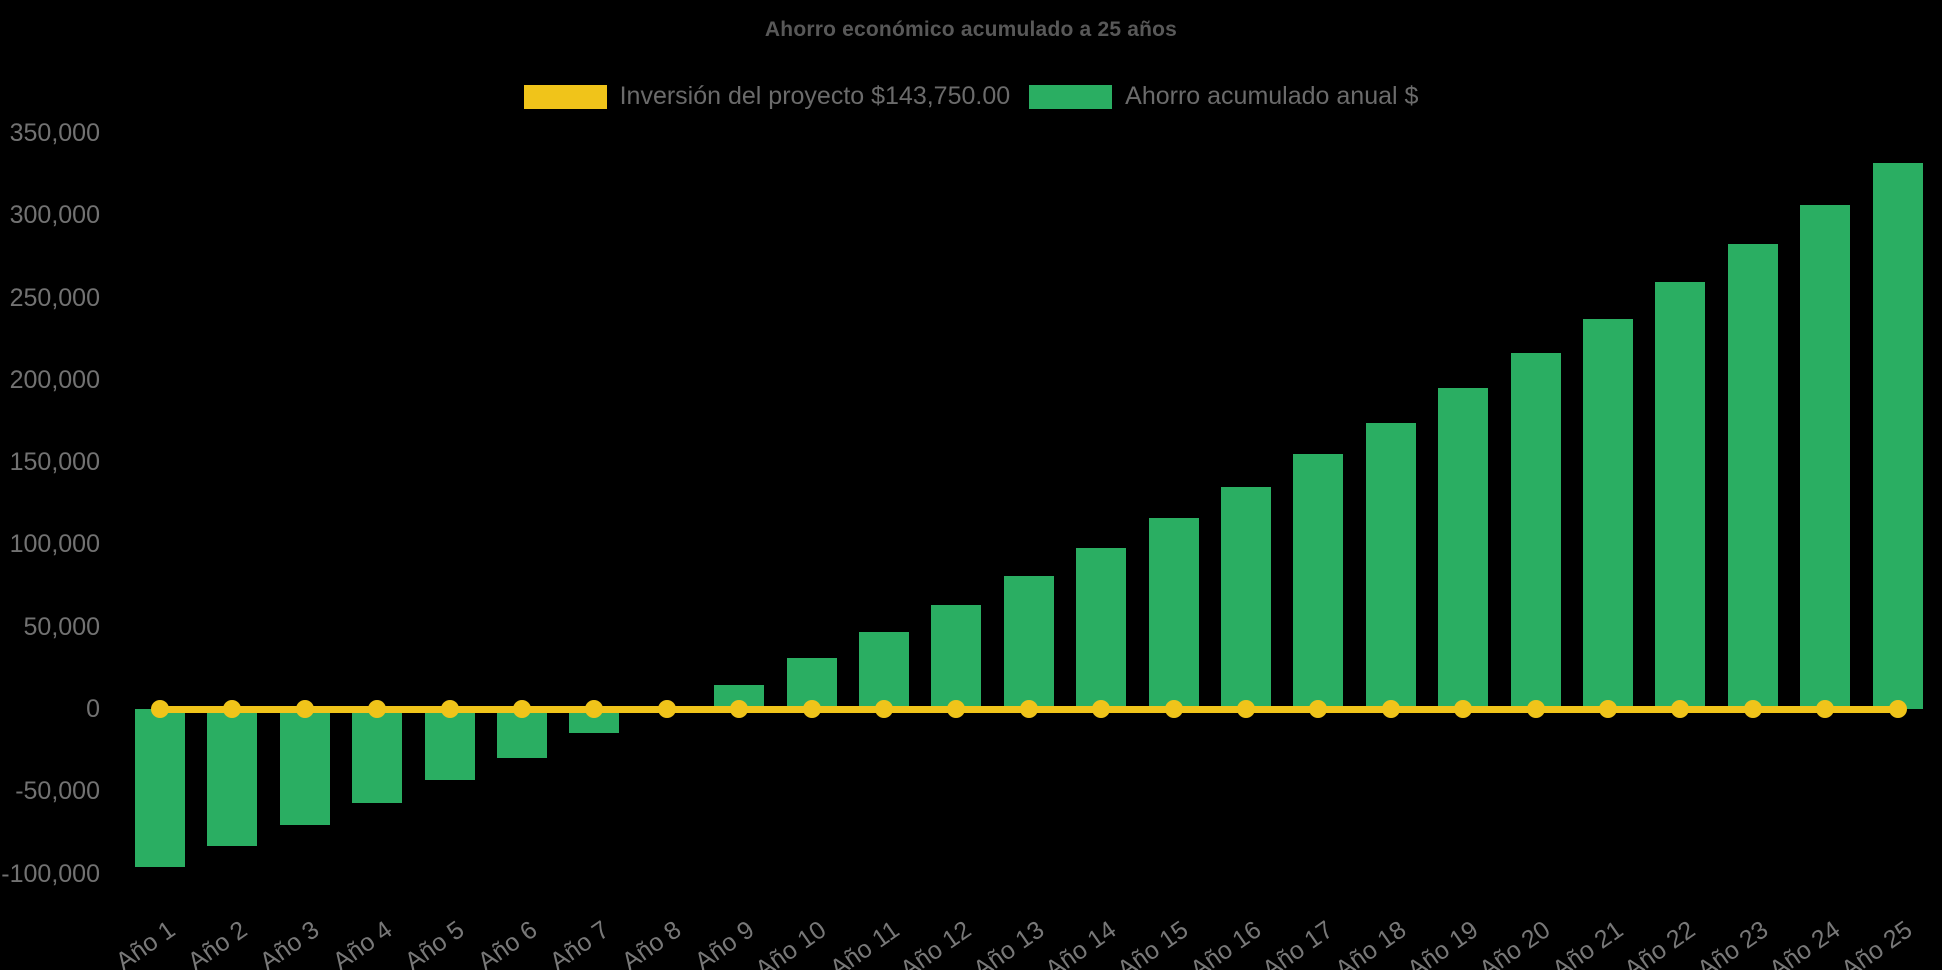 This screenshot has height=970, width=1942. Describe the element at coordinates (145, 942) in the screenshot. I see `x-axis-tick-label: Año 1` at that location.